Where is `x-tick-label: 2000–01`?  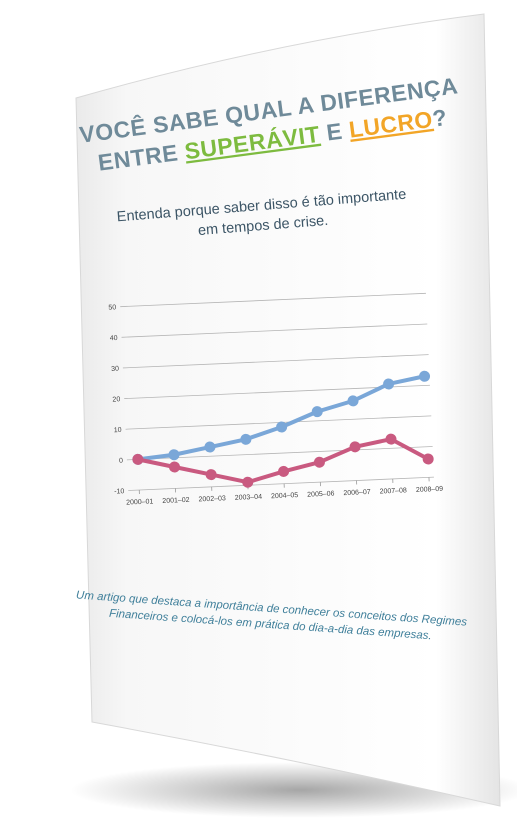
x-tick-label: 2000–01 is located at coordinates (140, 502).